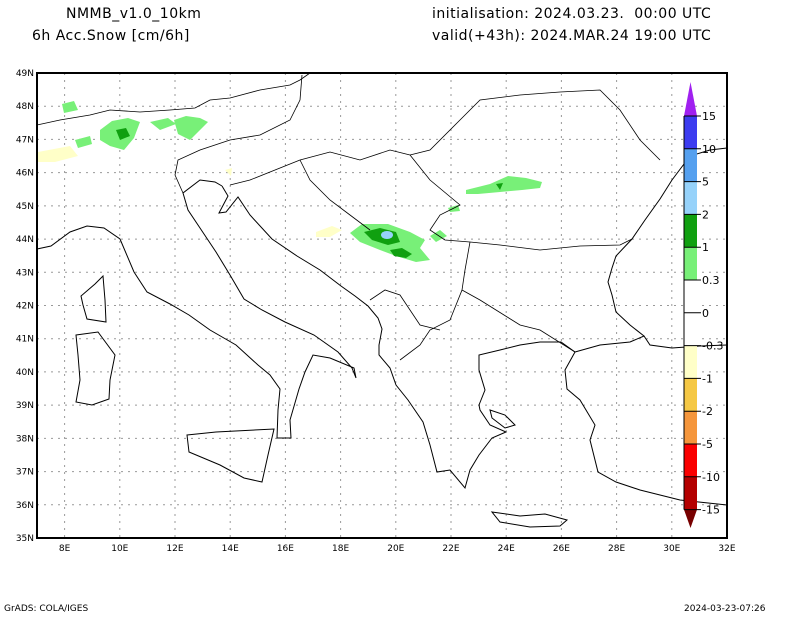 The height and width of the screenshot is (618, 800). Describe the element at coordinates (705, 182) in the screenshot. I see `colorbar-label: 5` at that location.